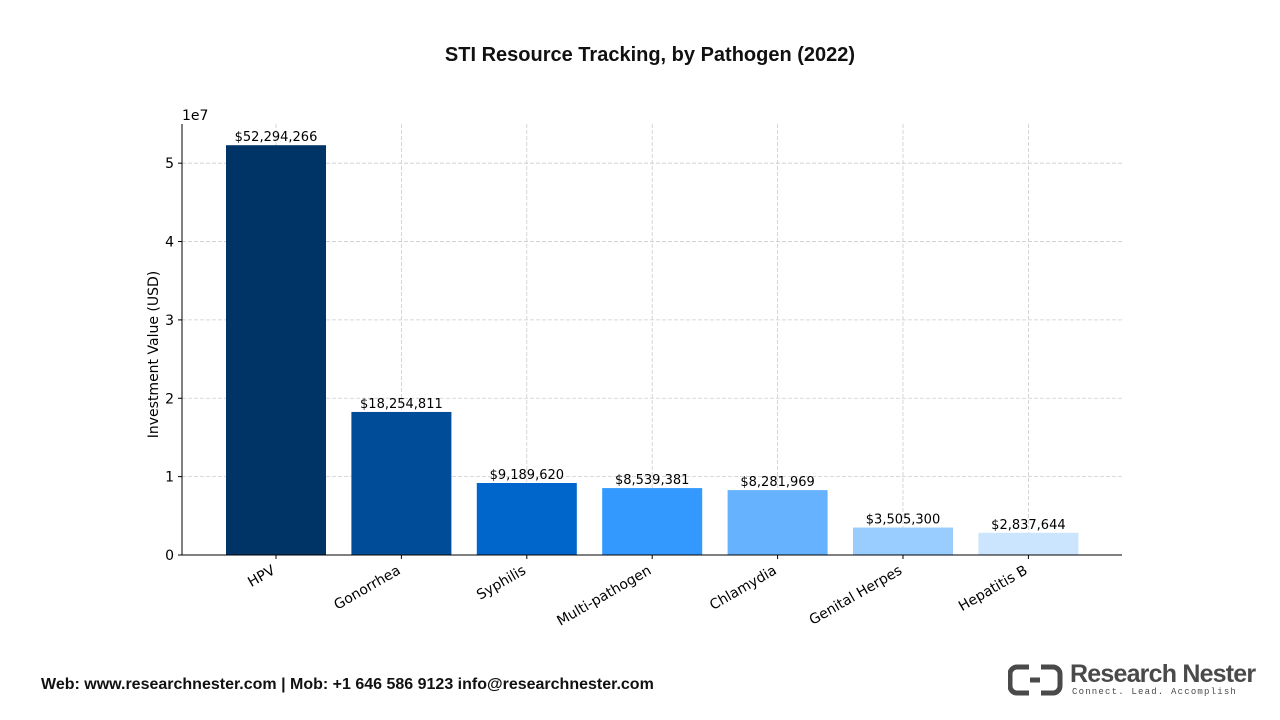 This screenshot has height=720, width=1280. I want to click on bar-value-label: $52,294,266, so click(276, 137).